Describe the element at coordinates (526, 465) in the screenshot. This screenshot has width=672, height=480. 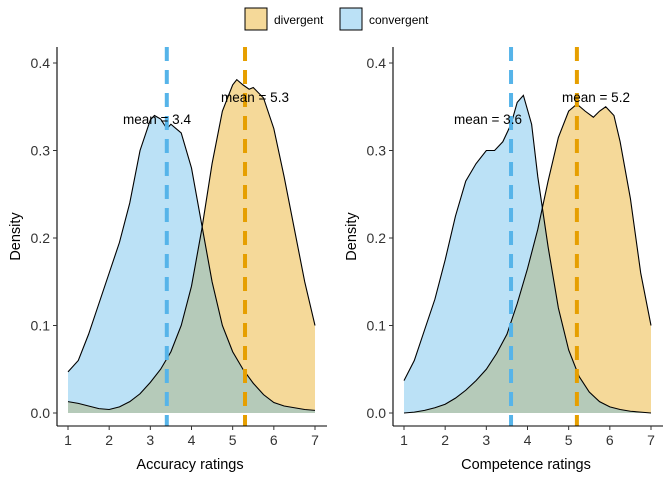
I see `x-axis-title: Competence ratings` at that location.